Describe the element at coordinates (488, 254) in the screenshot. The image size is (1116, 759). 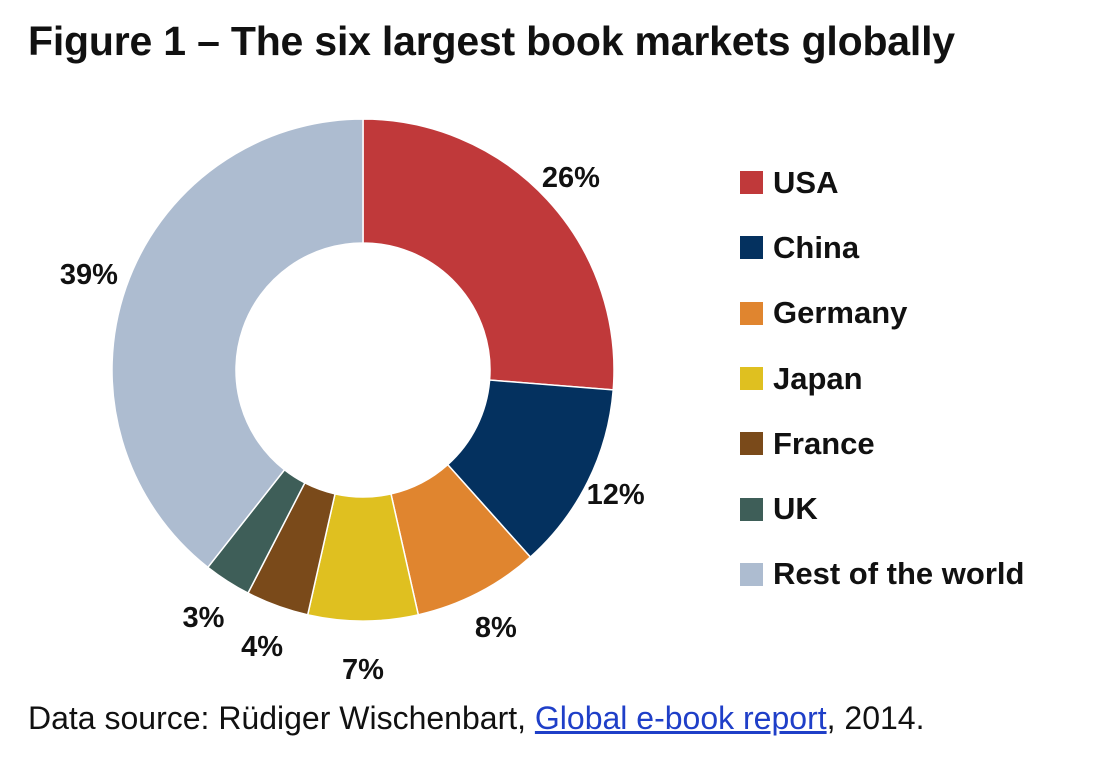
I see `slice-usa` at that location.